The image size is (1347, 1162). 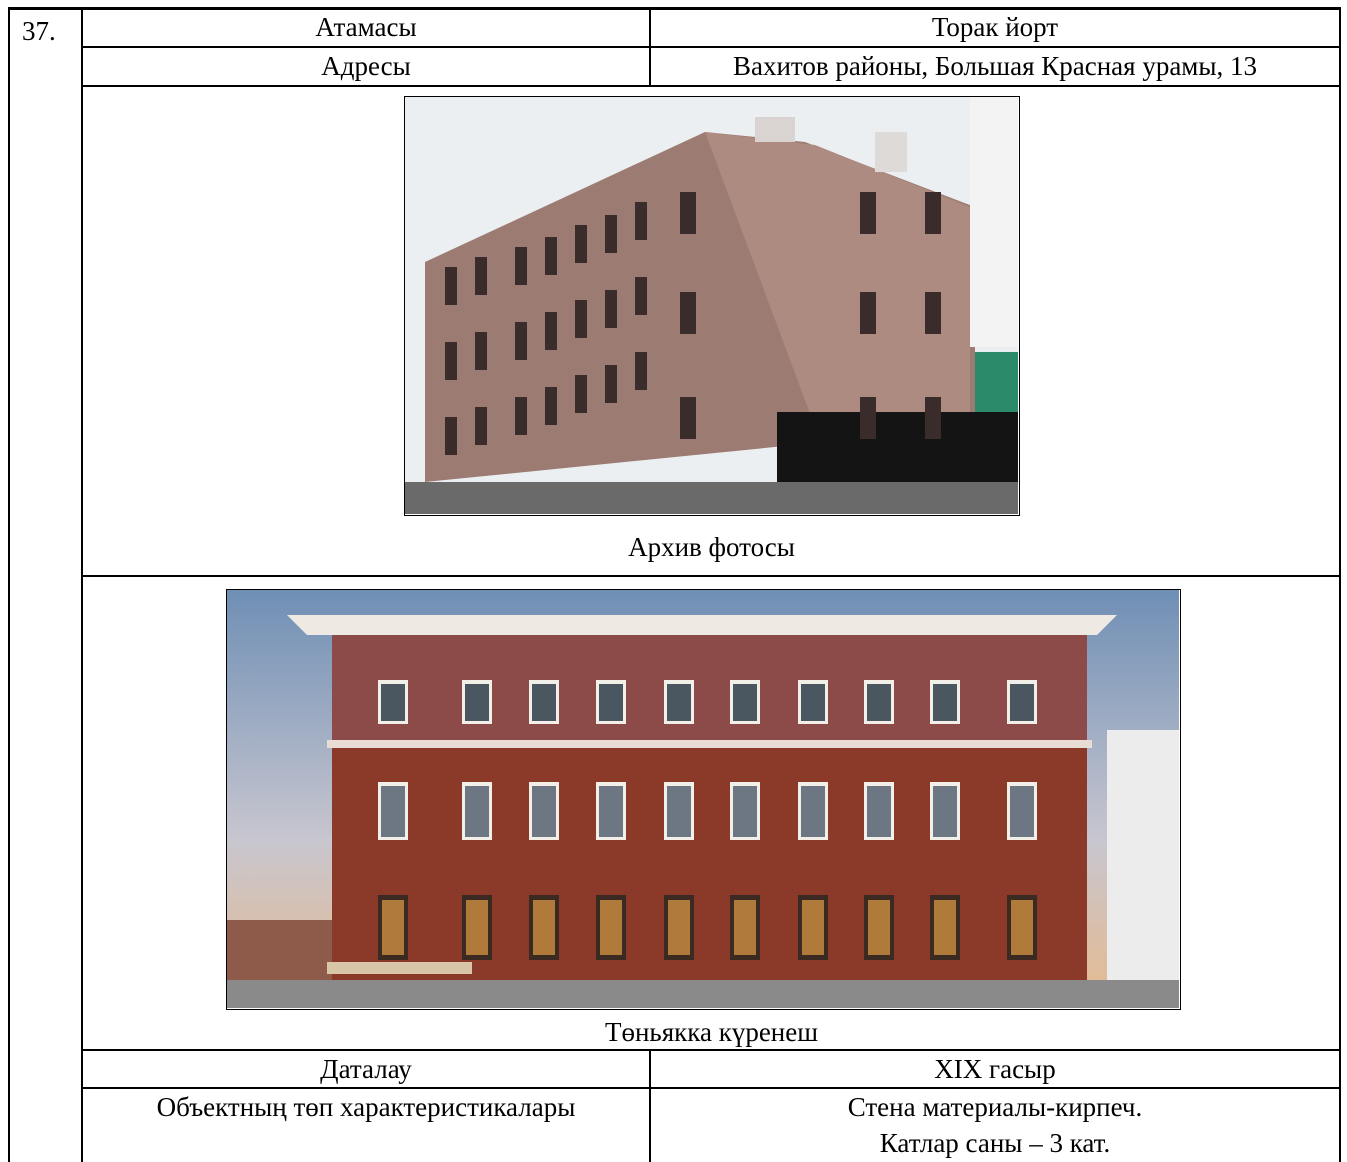 What do you see at coordinates (995, 27) in the screenshot?
I see `value-cell: Торак йорт` at bounding box center [995, 27].